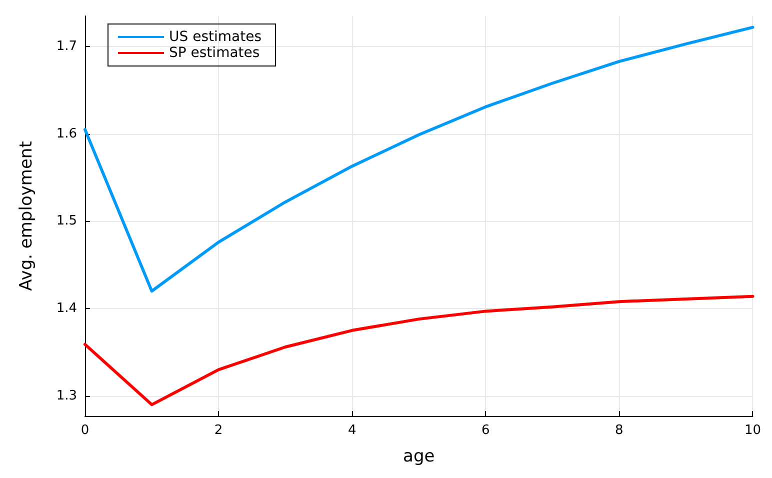  I want to click on y-tick-label: 1.5, so click(66, 221).